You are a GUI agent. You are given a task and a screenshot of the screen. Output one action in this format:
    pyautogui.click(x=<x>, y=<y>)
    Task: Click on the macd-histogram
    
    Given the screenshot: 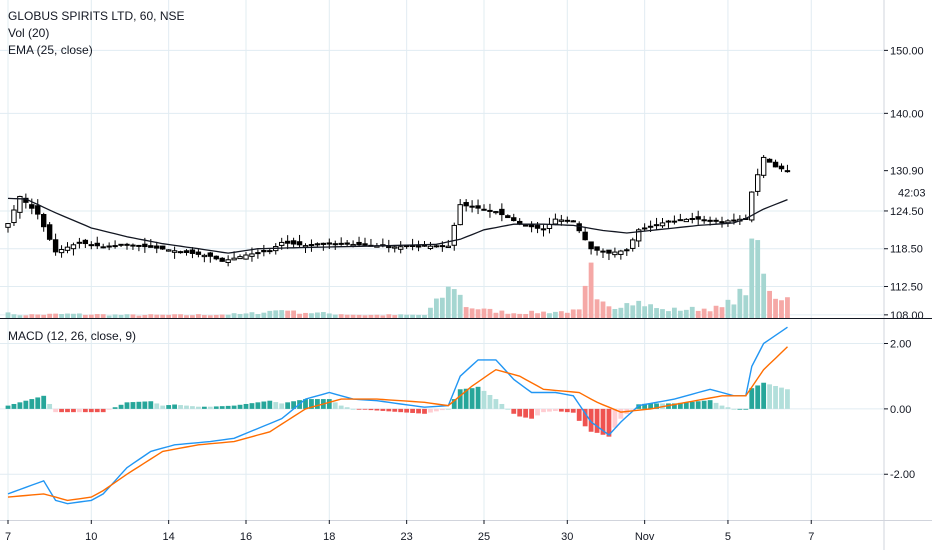 What is the action you would take?
    pyautogui.click(x=397, y=409)
    